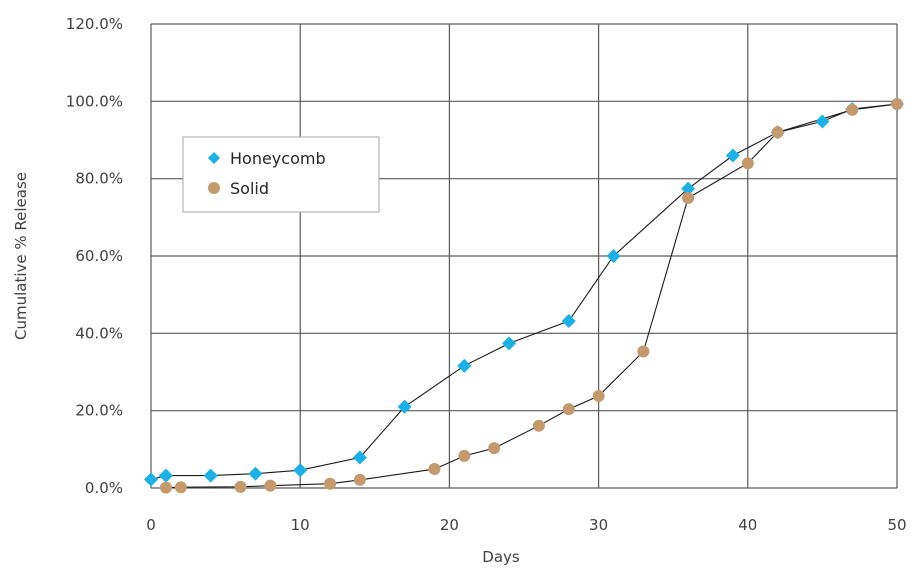 This screenshot has height=568, width=911. I want to click on legend-label-solid: Solid, so click(249, 188).